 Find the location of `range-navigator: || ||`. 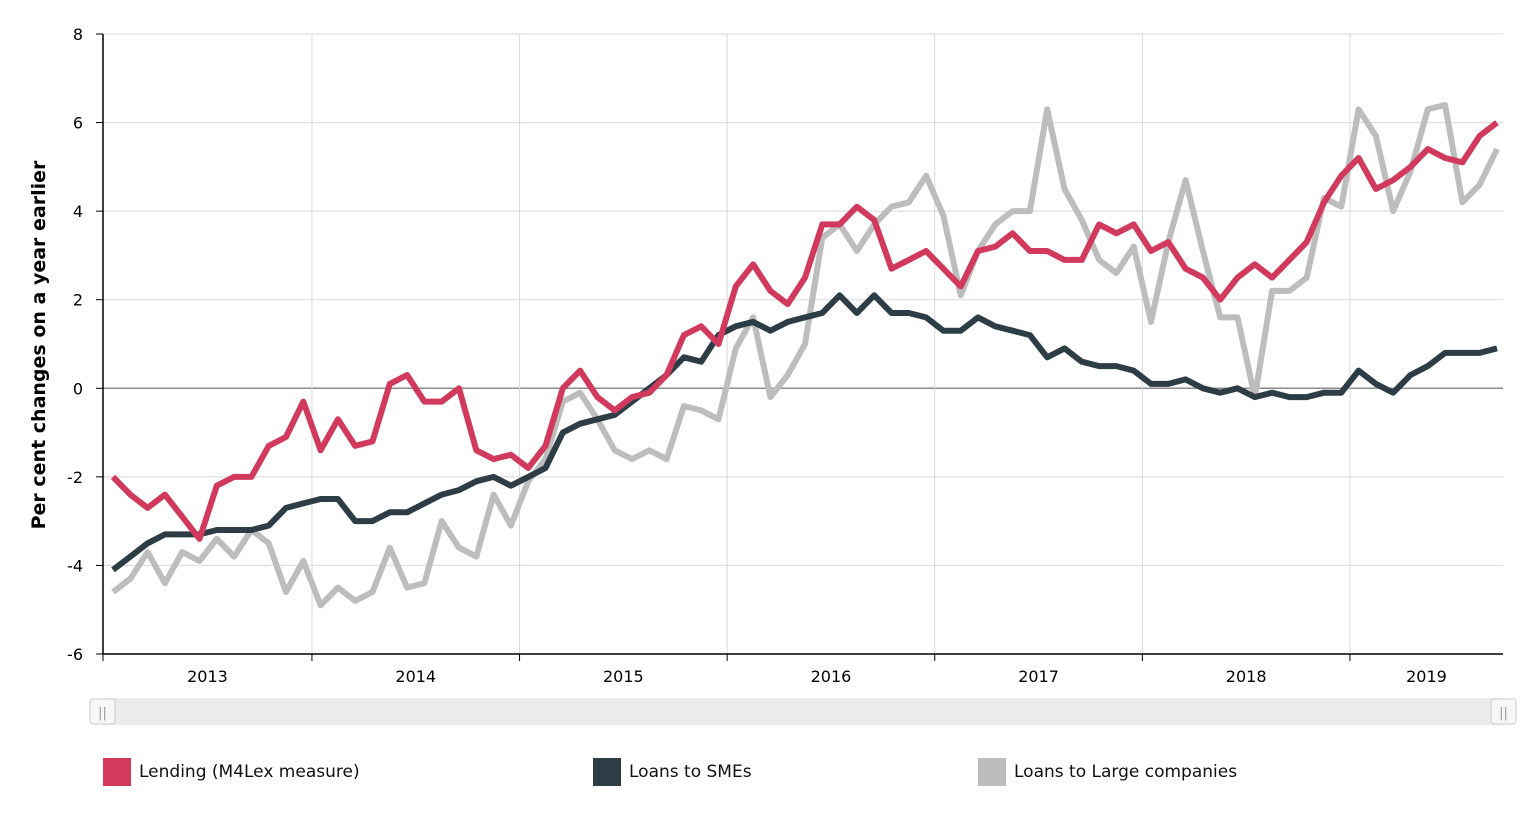

range-navigator: || || is located at coordinates (803, 711).